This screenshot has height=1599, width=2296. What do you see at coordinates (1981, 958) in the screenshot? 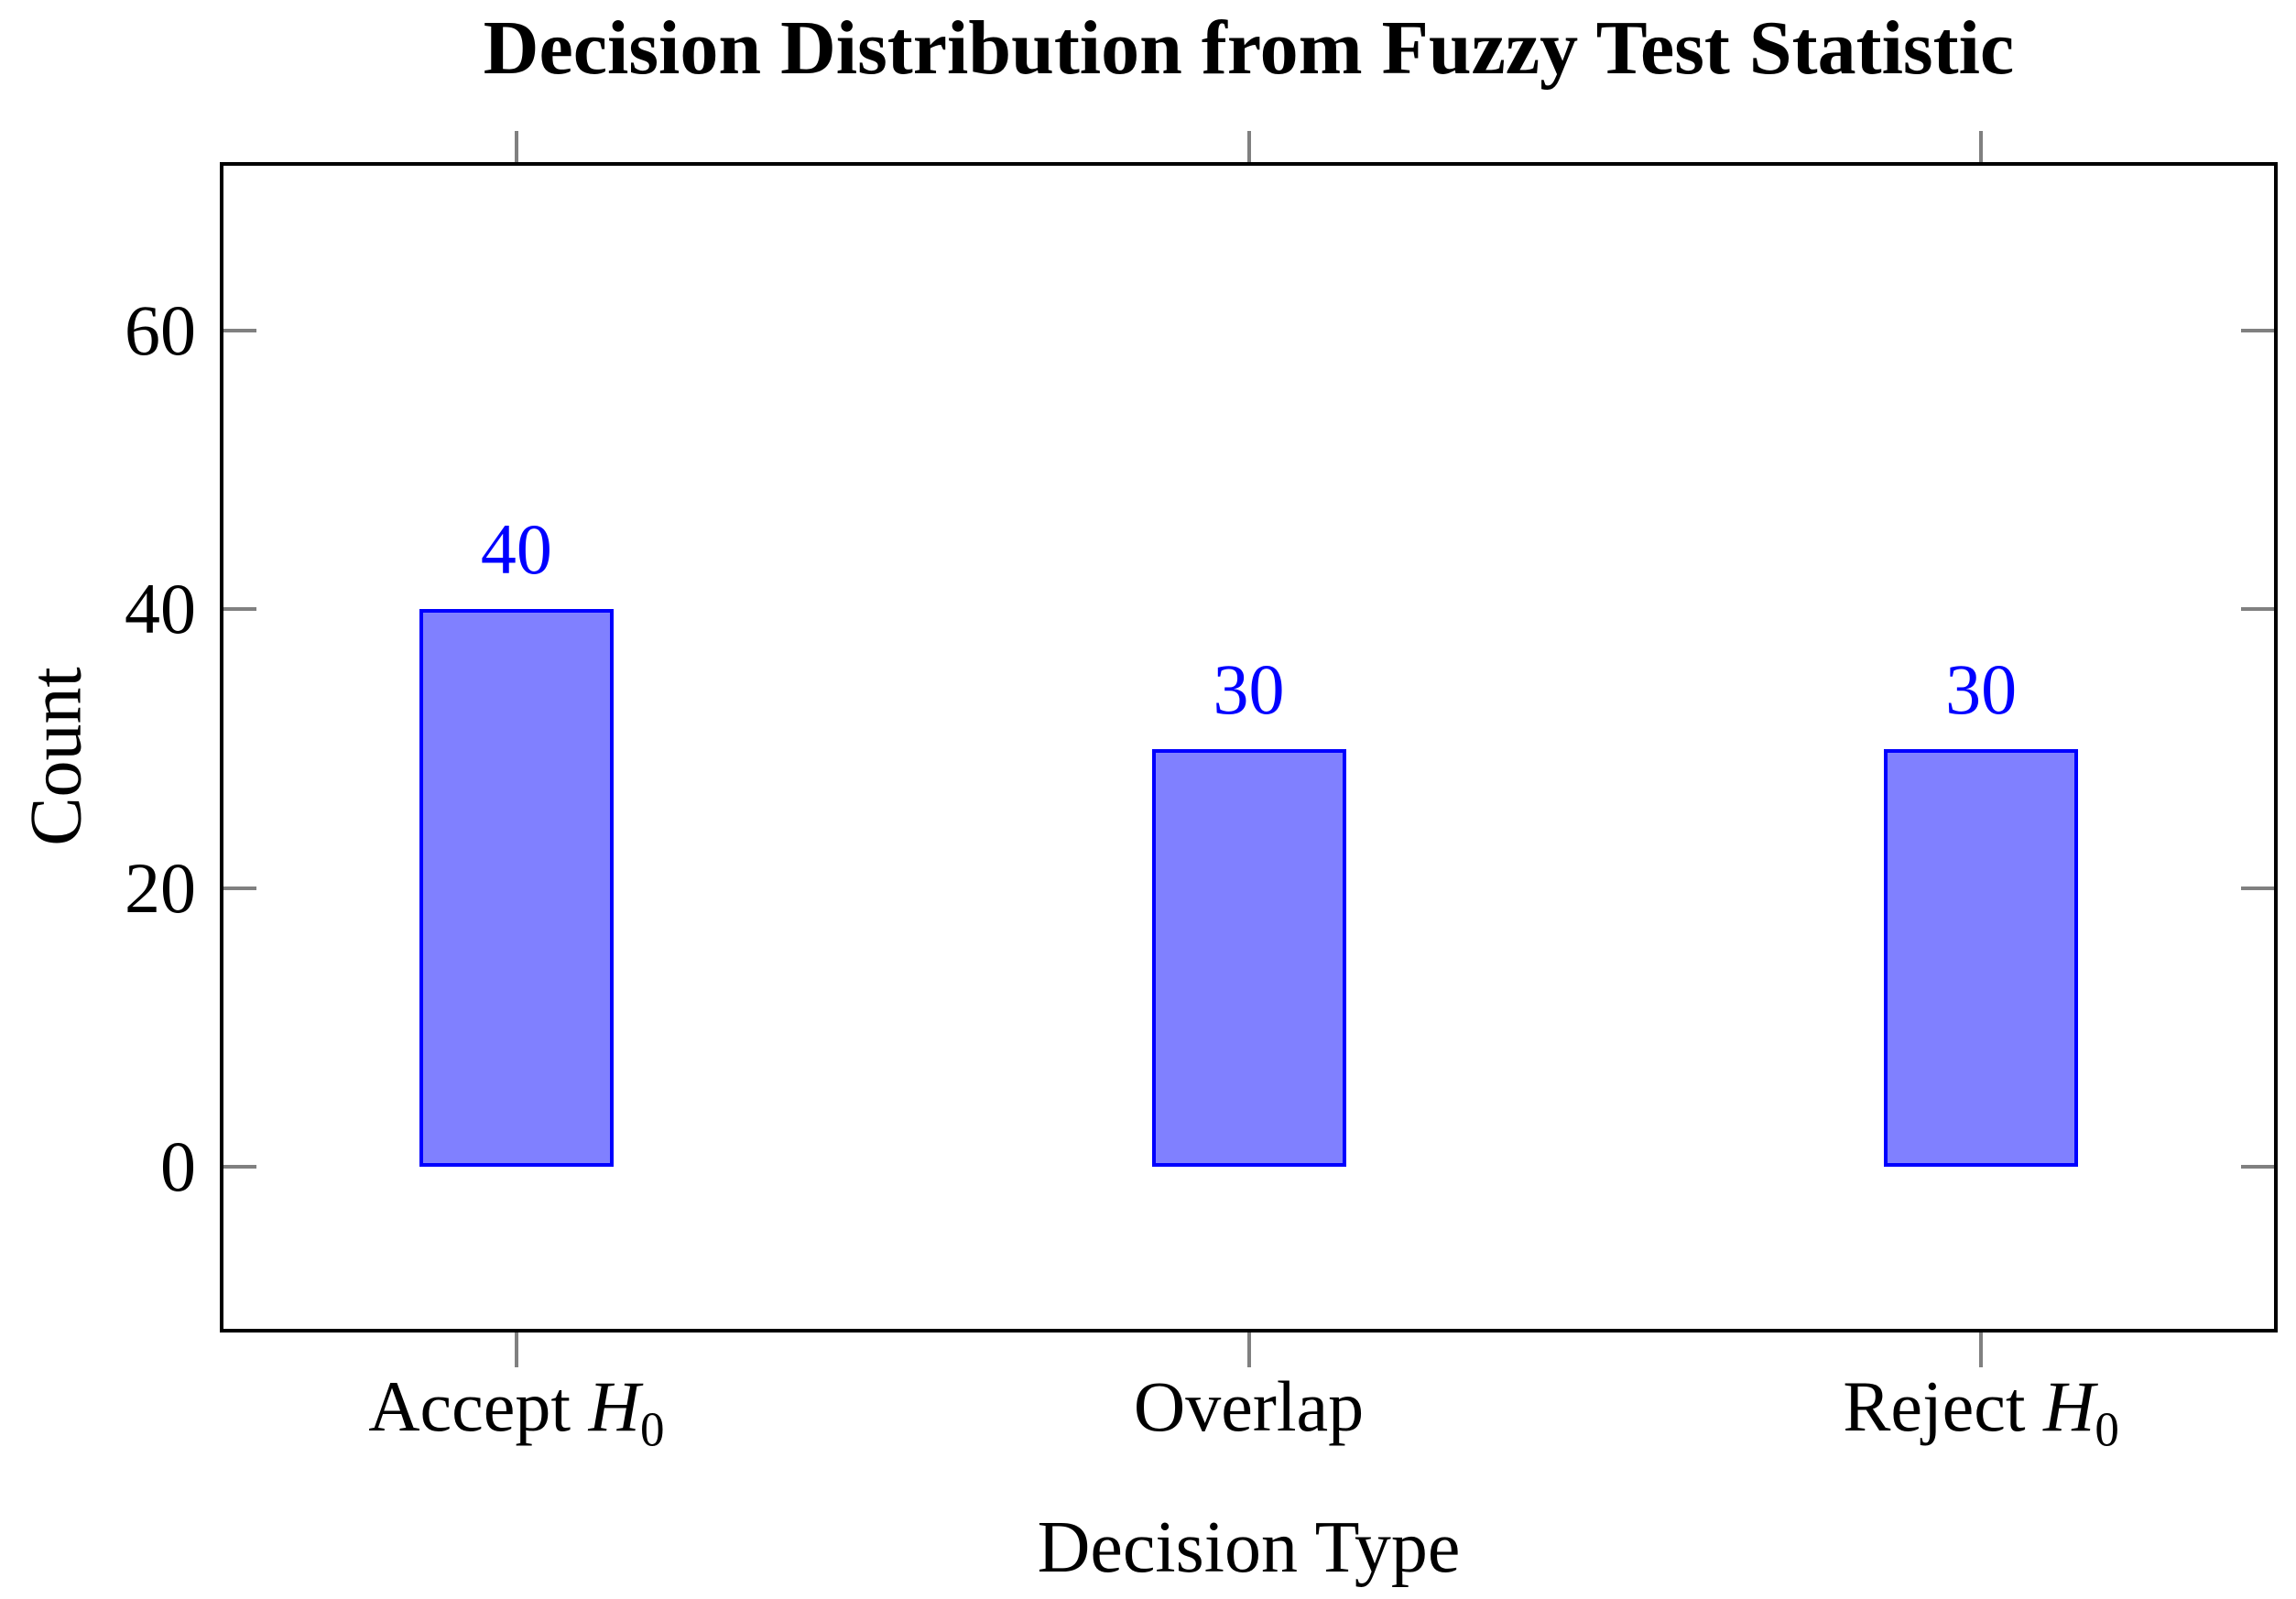
I see `bar-reject-h0` at bounding box center [1981, 958].